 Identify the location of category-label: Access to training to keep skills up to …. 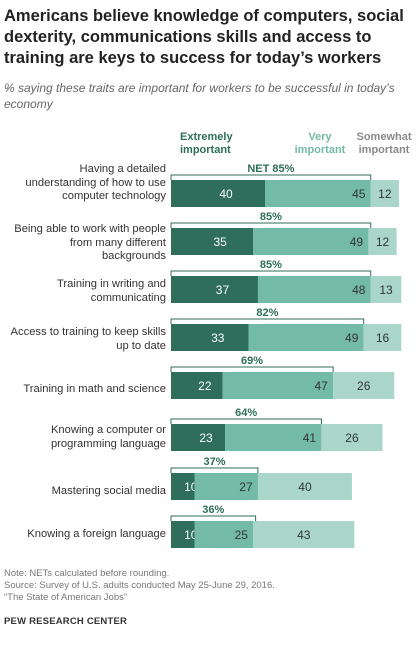
(88, 339).